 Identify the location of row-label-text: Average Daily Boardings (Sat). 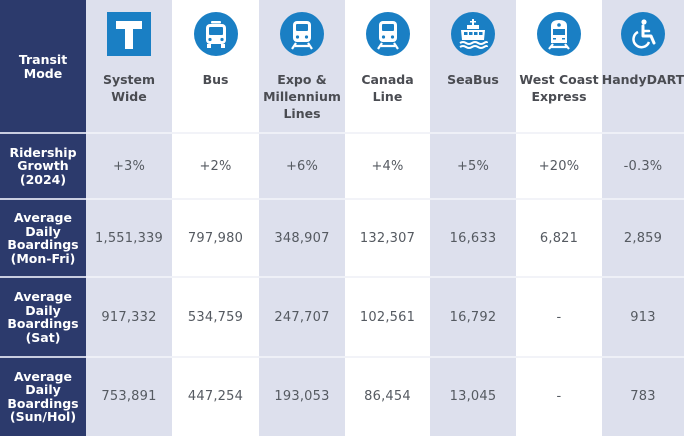
(42, 317).